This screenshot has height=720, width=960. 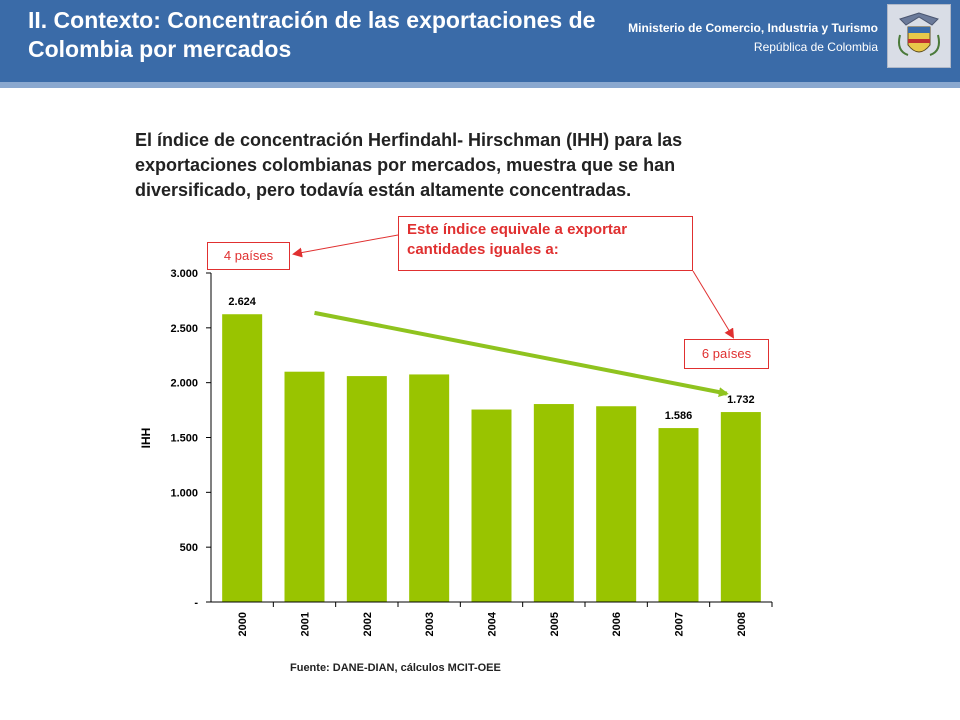 I want to click on coat-of-arms-icon, so click(x=919, y=36).